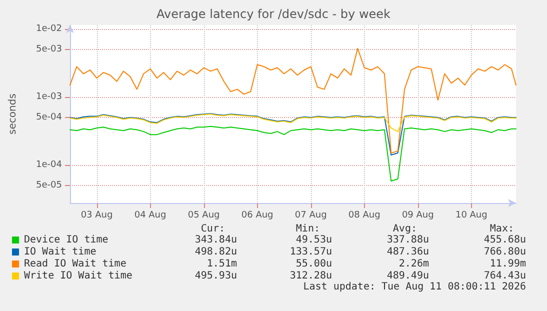 This screenshot has height=311, width=547. Describe the element at coordinates (413, 264) in the screenshot. I see `text: 2.26m` at that location.